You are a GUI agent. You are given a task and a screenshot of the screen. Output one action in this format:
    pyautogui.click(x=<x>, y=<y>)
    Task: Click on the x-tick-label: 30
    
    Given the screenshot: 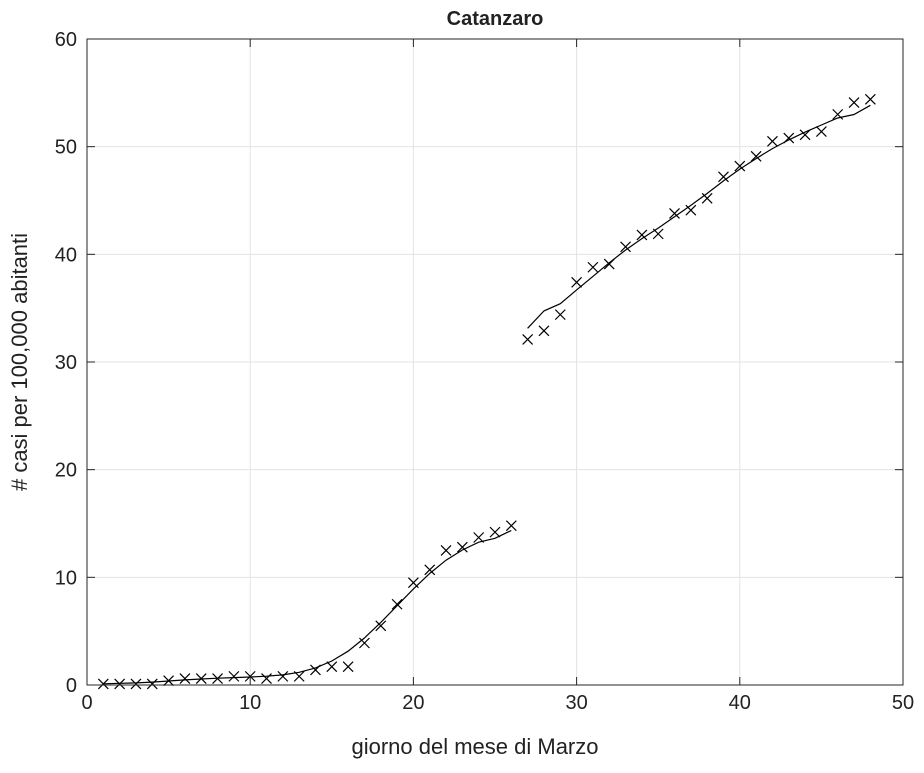 What is the action you would take?
    pyautogui.click(x=576, y=703)
    